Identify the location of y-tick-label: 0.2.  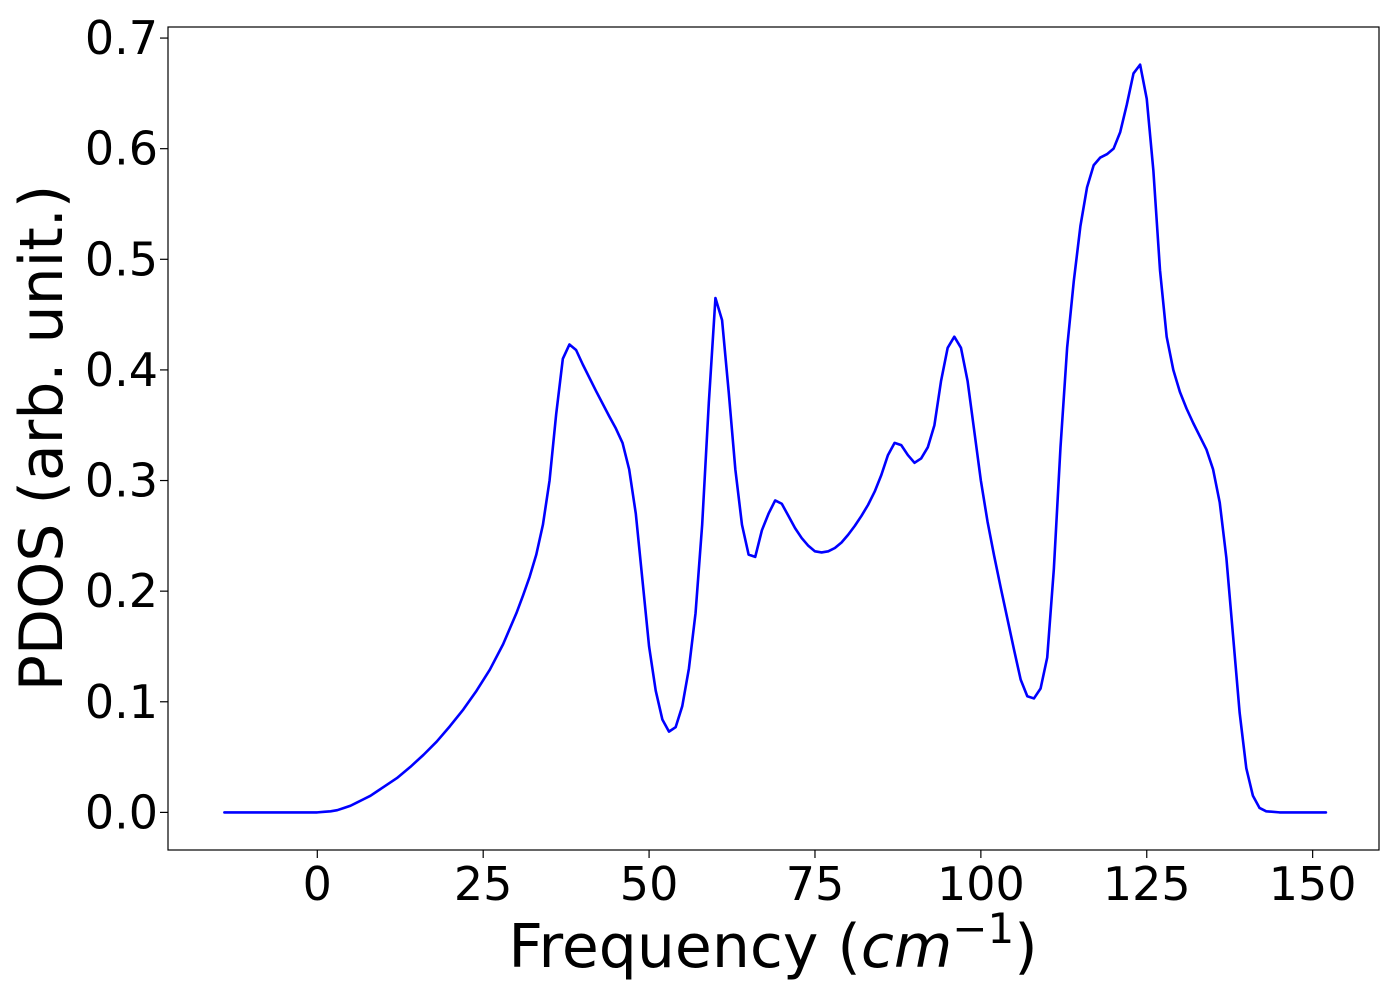
(121, 591).